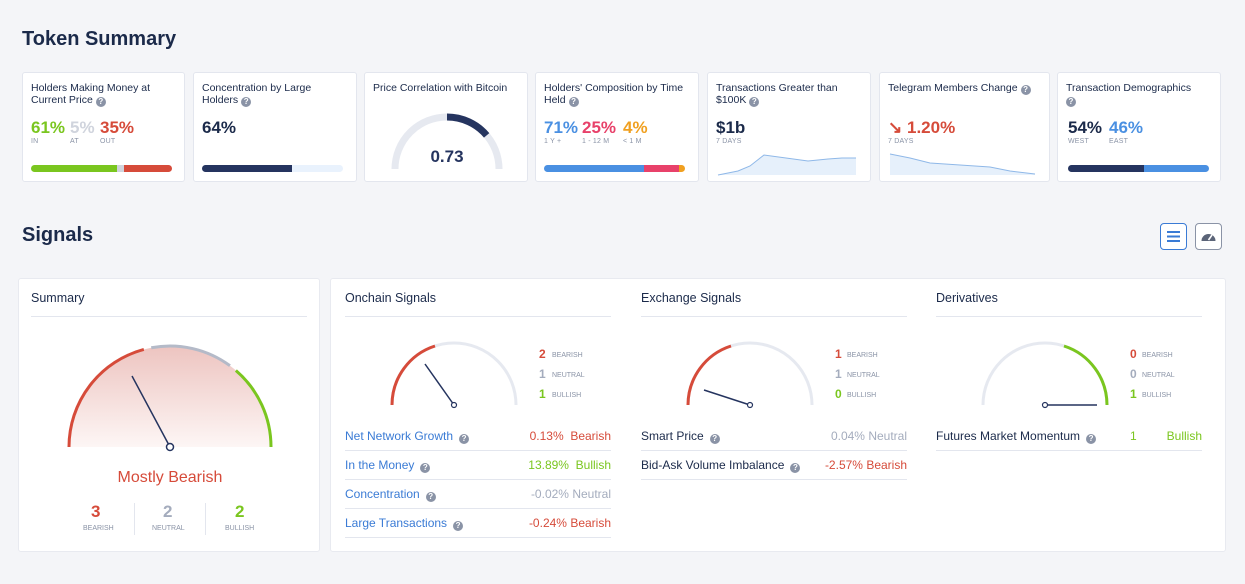 Image resolution: width=1245 pixels, height=584 pixels. I want to click on concentration-card: Concentration by Large Holders? 64%, so click(275, 127).